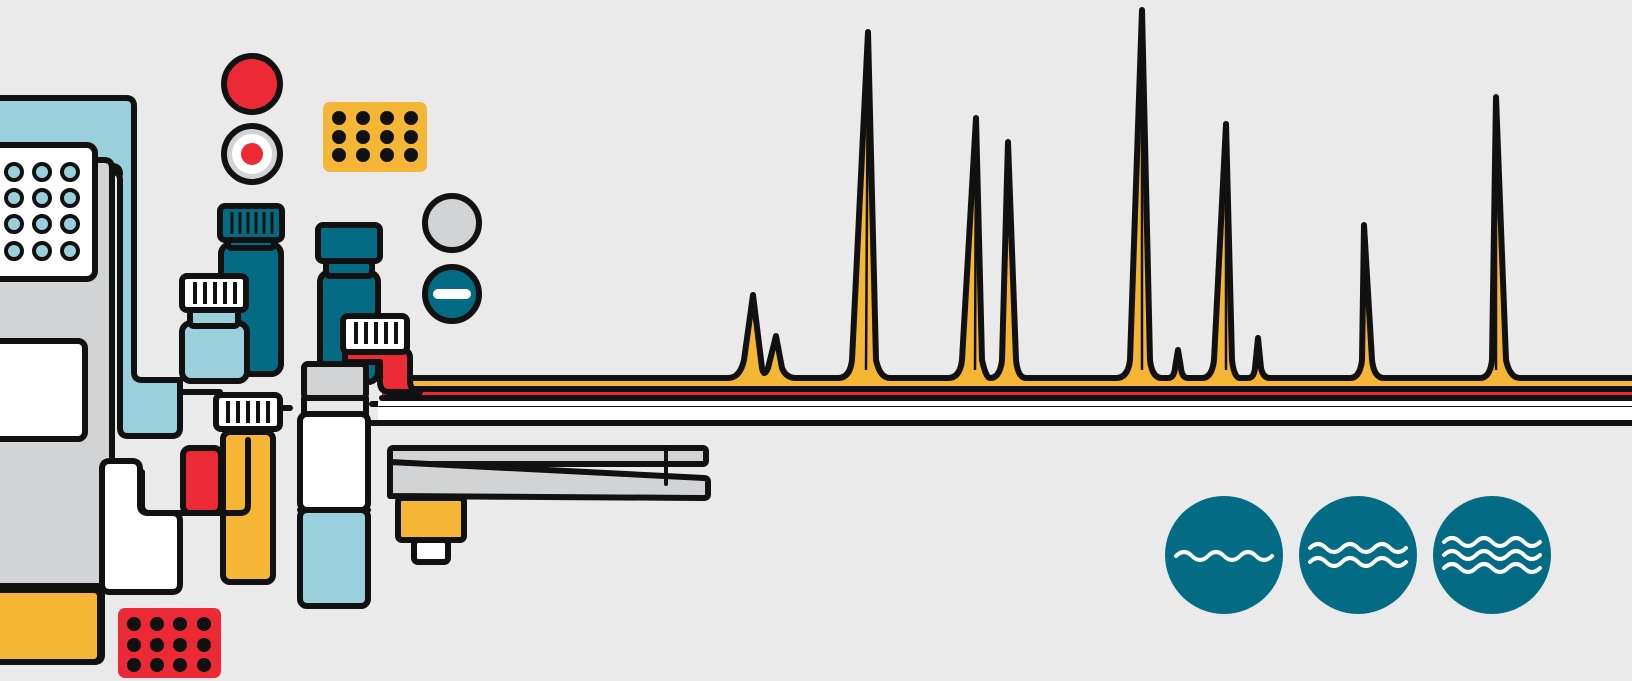 Image resolution: width=1632 pixels, height=681 pixels. What do you see at coordinates (252, 84) in the screenshot?
I see `record-red-icon` at bounding box center [252, 84].